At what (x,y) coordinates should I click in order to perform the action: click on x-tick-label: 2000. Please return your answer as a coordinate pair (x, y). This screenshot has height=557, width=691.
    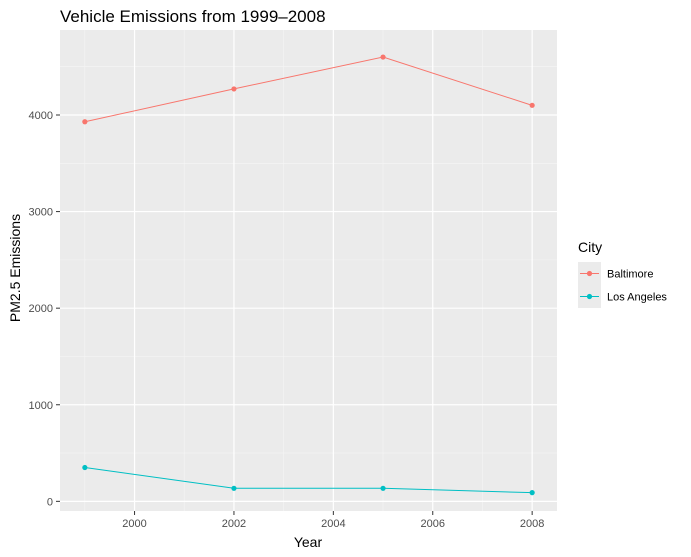
    Looking at the image, I should click on (134, 524).